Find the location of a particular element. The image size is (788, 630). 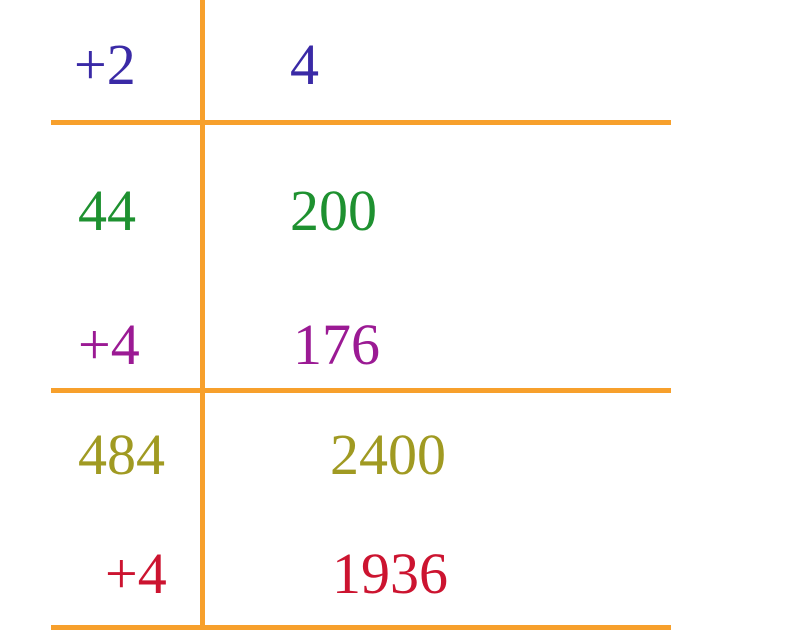

right-value-row-5: 1936 is located at coordinates (390, 573).